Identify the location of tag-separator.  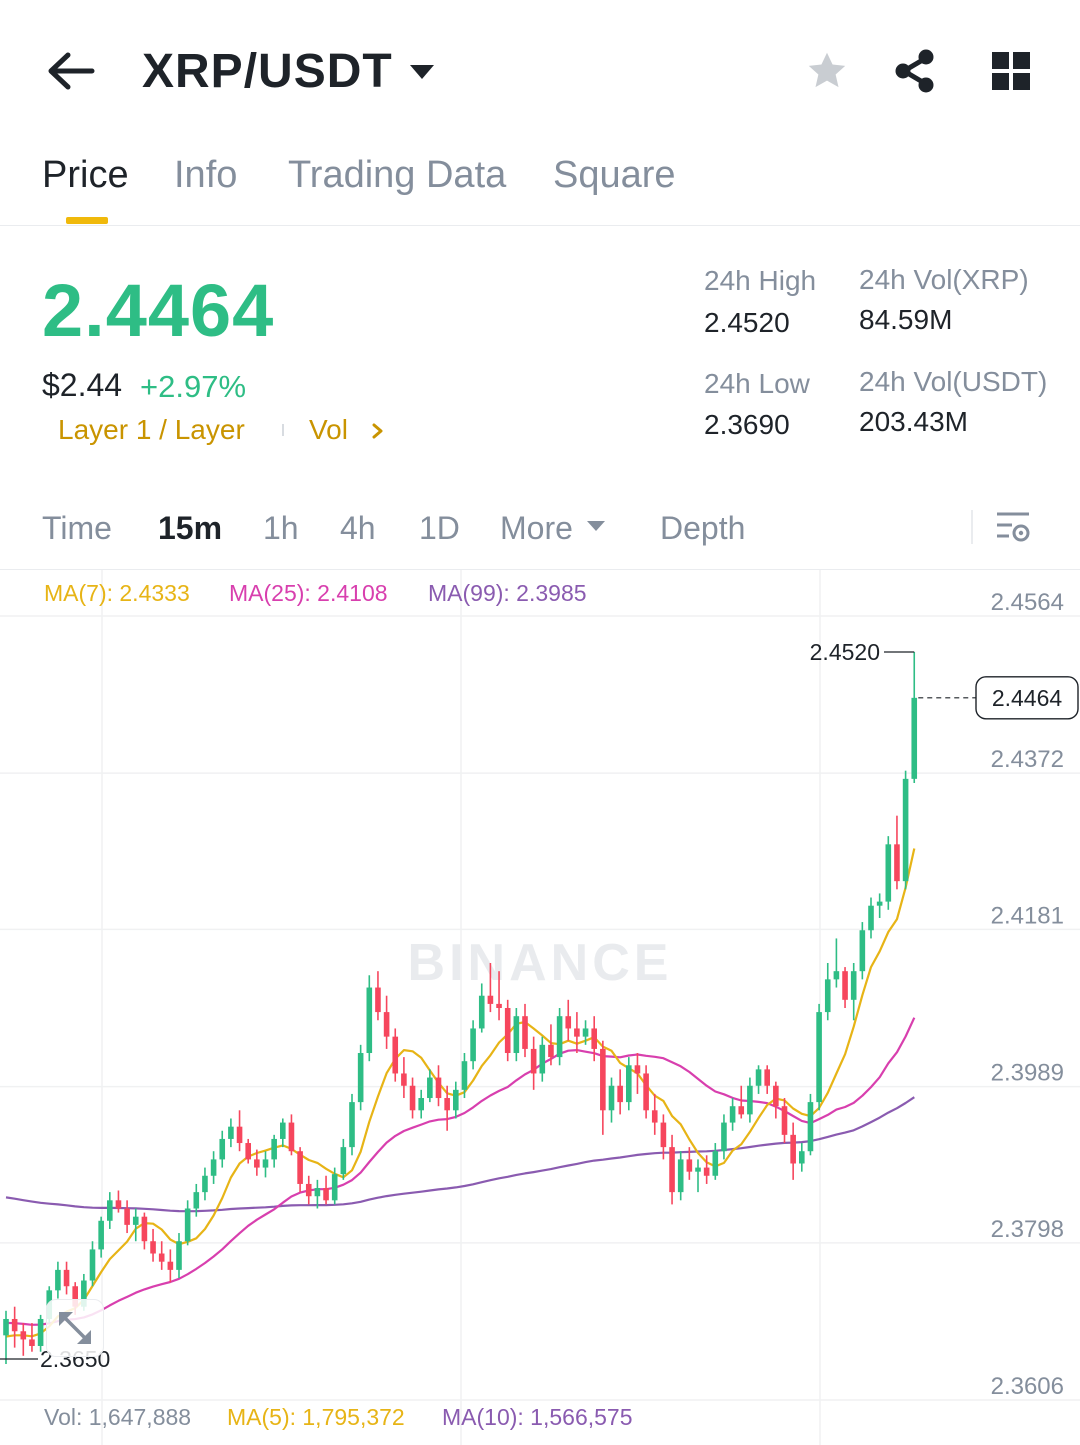
(283, 430).